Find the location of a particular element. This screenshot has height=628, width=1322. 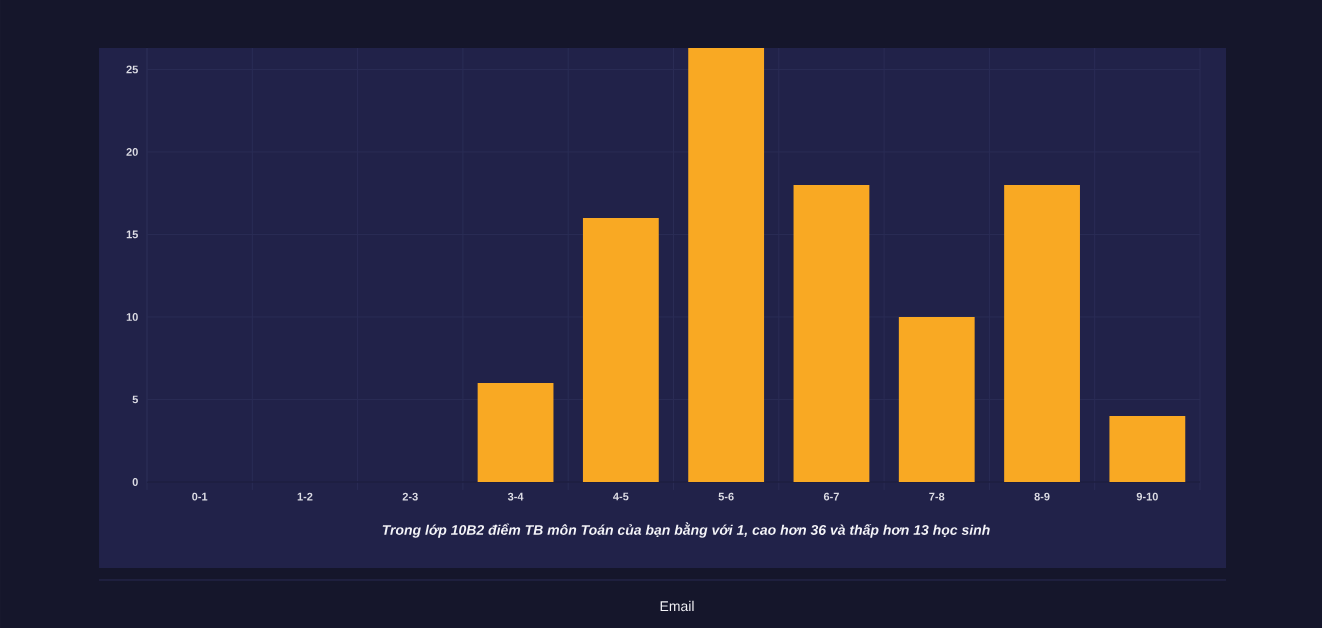

x-tick-label: 2-3 is located at coordinates (410, 496).